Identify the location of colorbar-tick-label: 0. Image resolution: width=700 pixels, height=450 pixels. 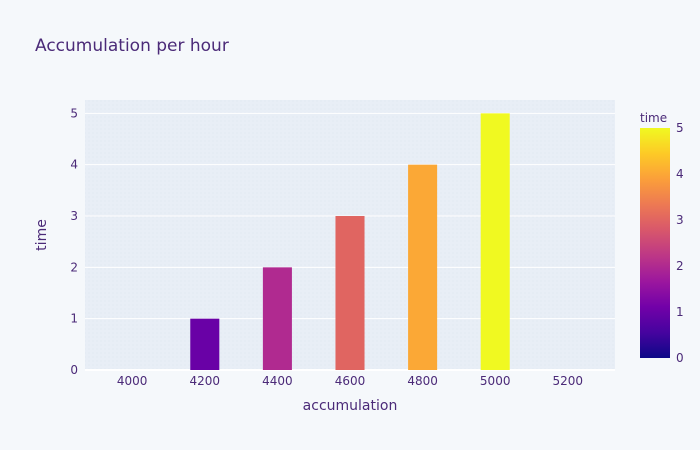
(680, 358).